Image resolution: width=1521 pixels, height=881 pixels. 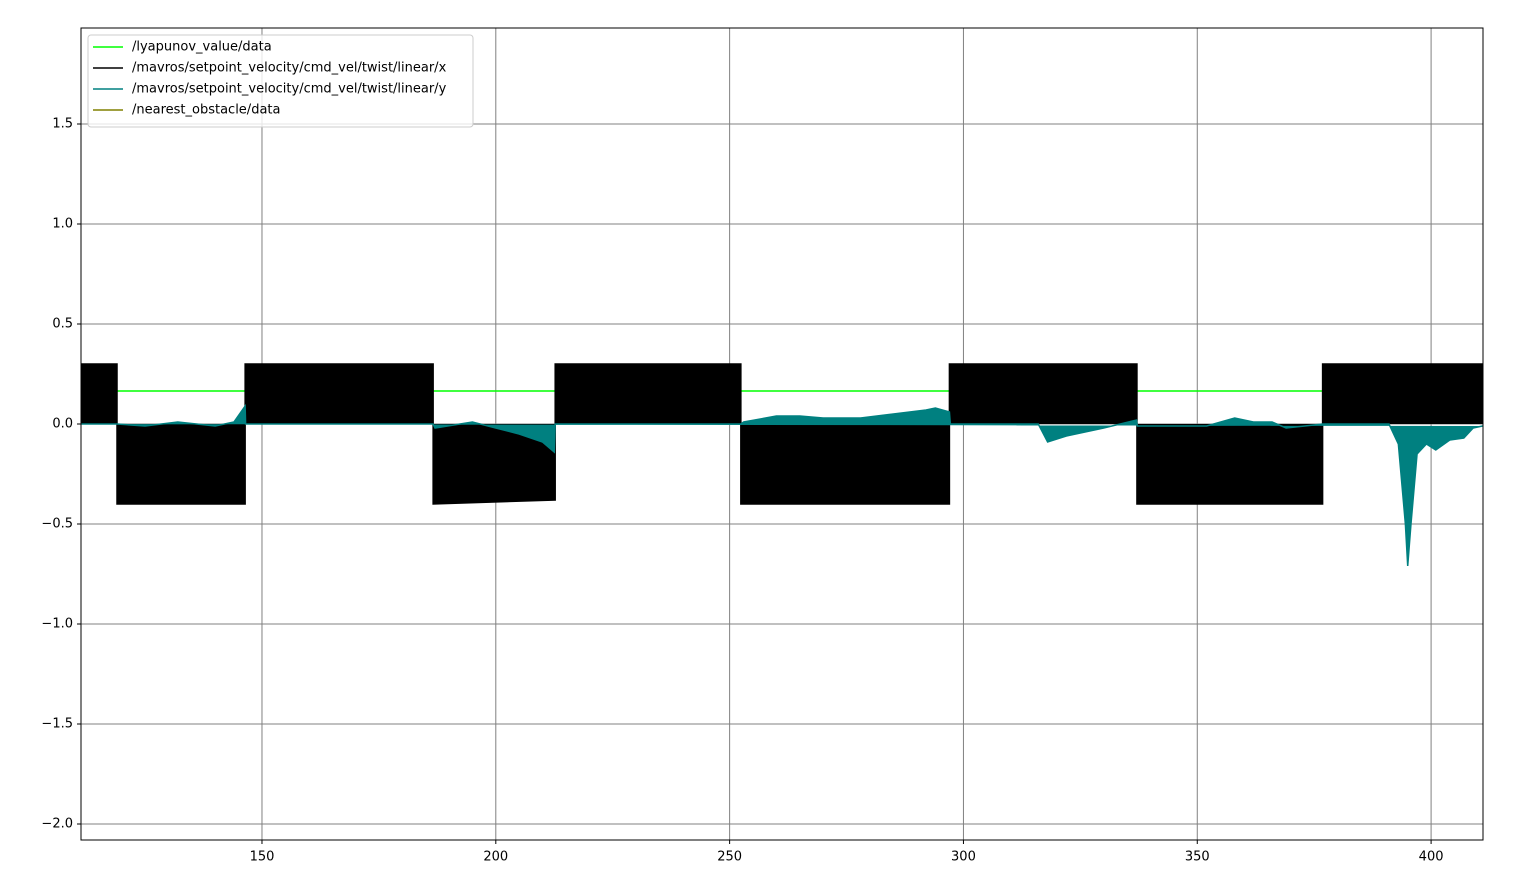 What do you see at coordinates (202, 47) in the screenshot?
I see `legend-label: /lyapunov_value/data` at bounding box center [202, 47].